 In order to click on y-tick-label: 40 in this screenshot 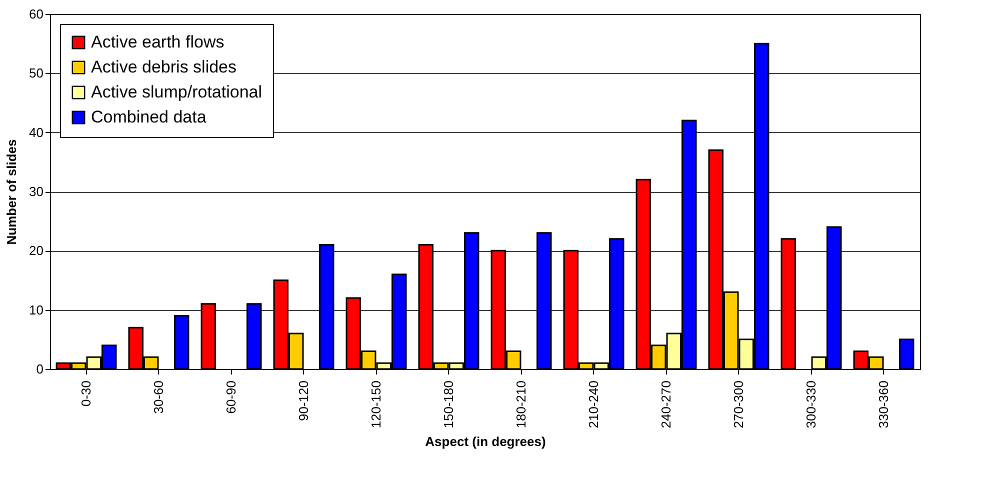, I will do `click(36, 132)`.